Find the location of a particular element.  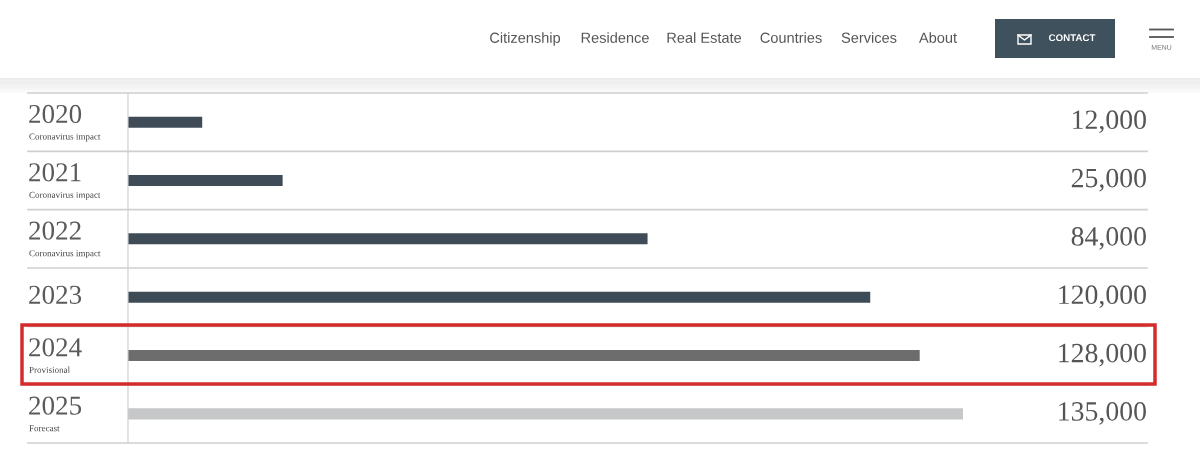

y-tick-label: 2022 Coronavirus impact is located at coordinates (65, 240).